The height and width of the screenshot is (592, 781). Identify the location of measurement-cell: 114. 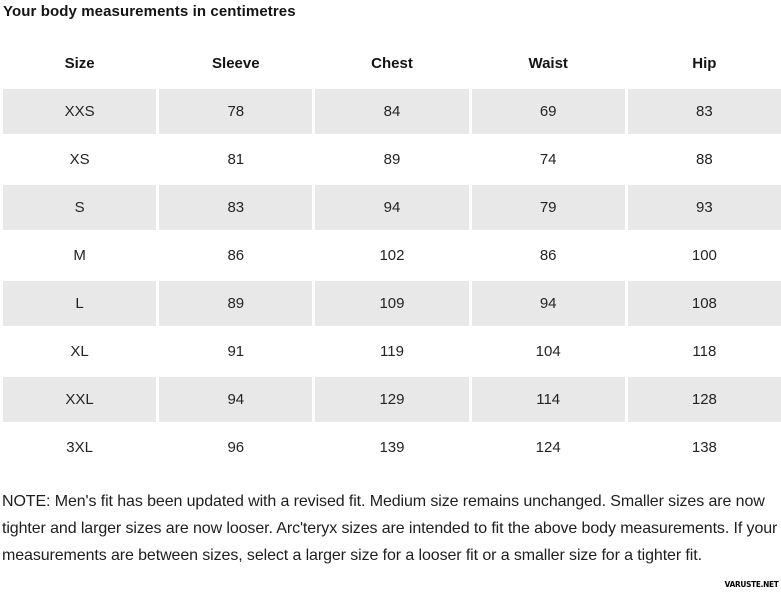
(548, 399).